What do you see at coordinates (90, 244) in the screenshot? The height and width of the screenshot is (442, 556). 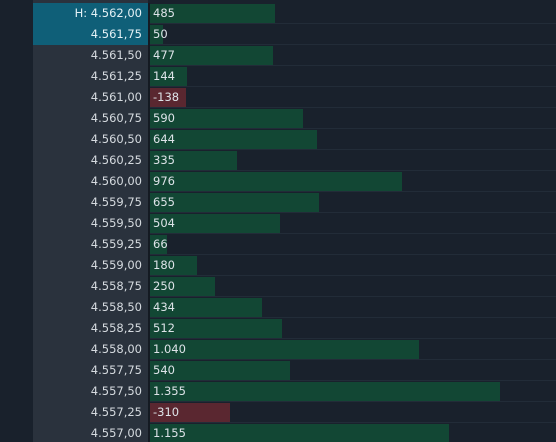 I see `price-cell: 4.559,25` at bounding box center [90, 244].